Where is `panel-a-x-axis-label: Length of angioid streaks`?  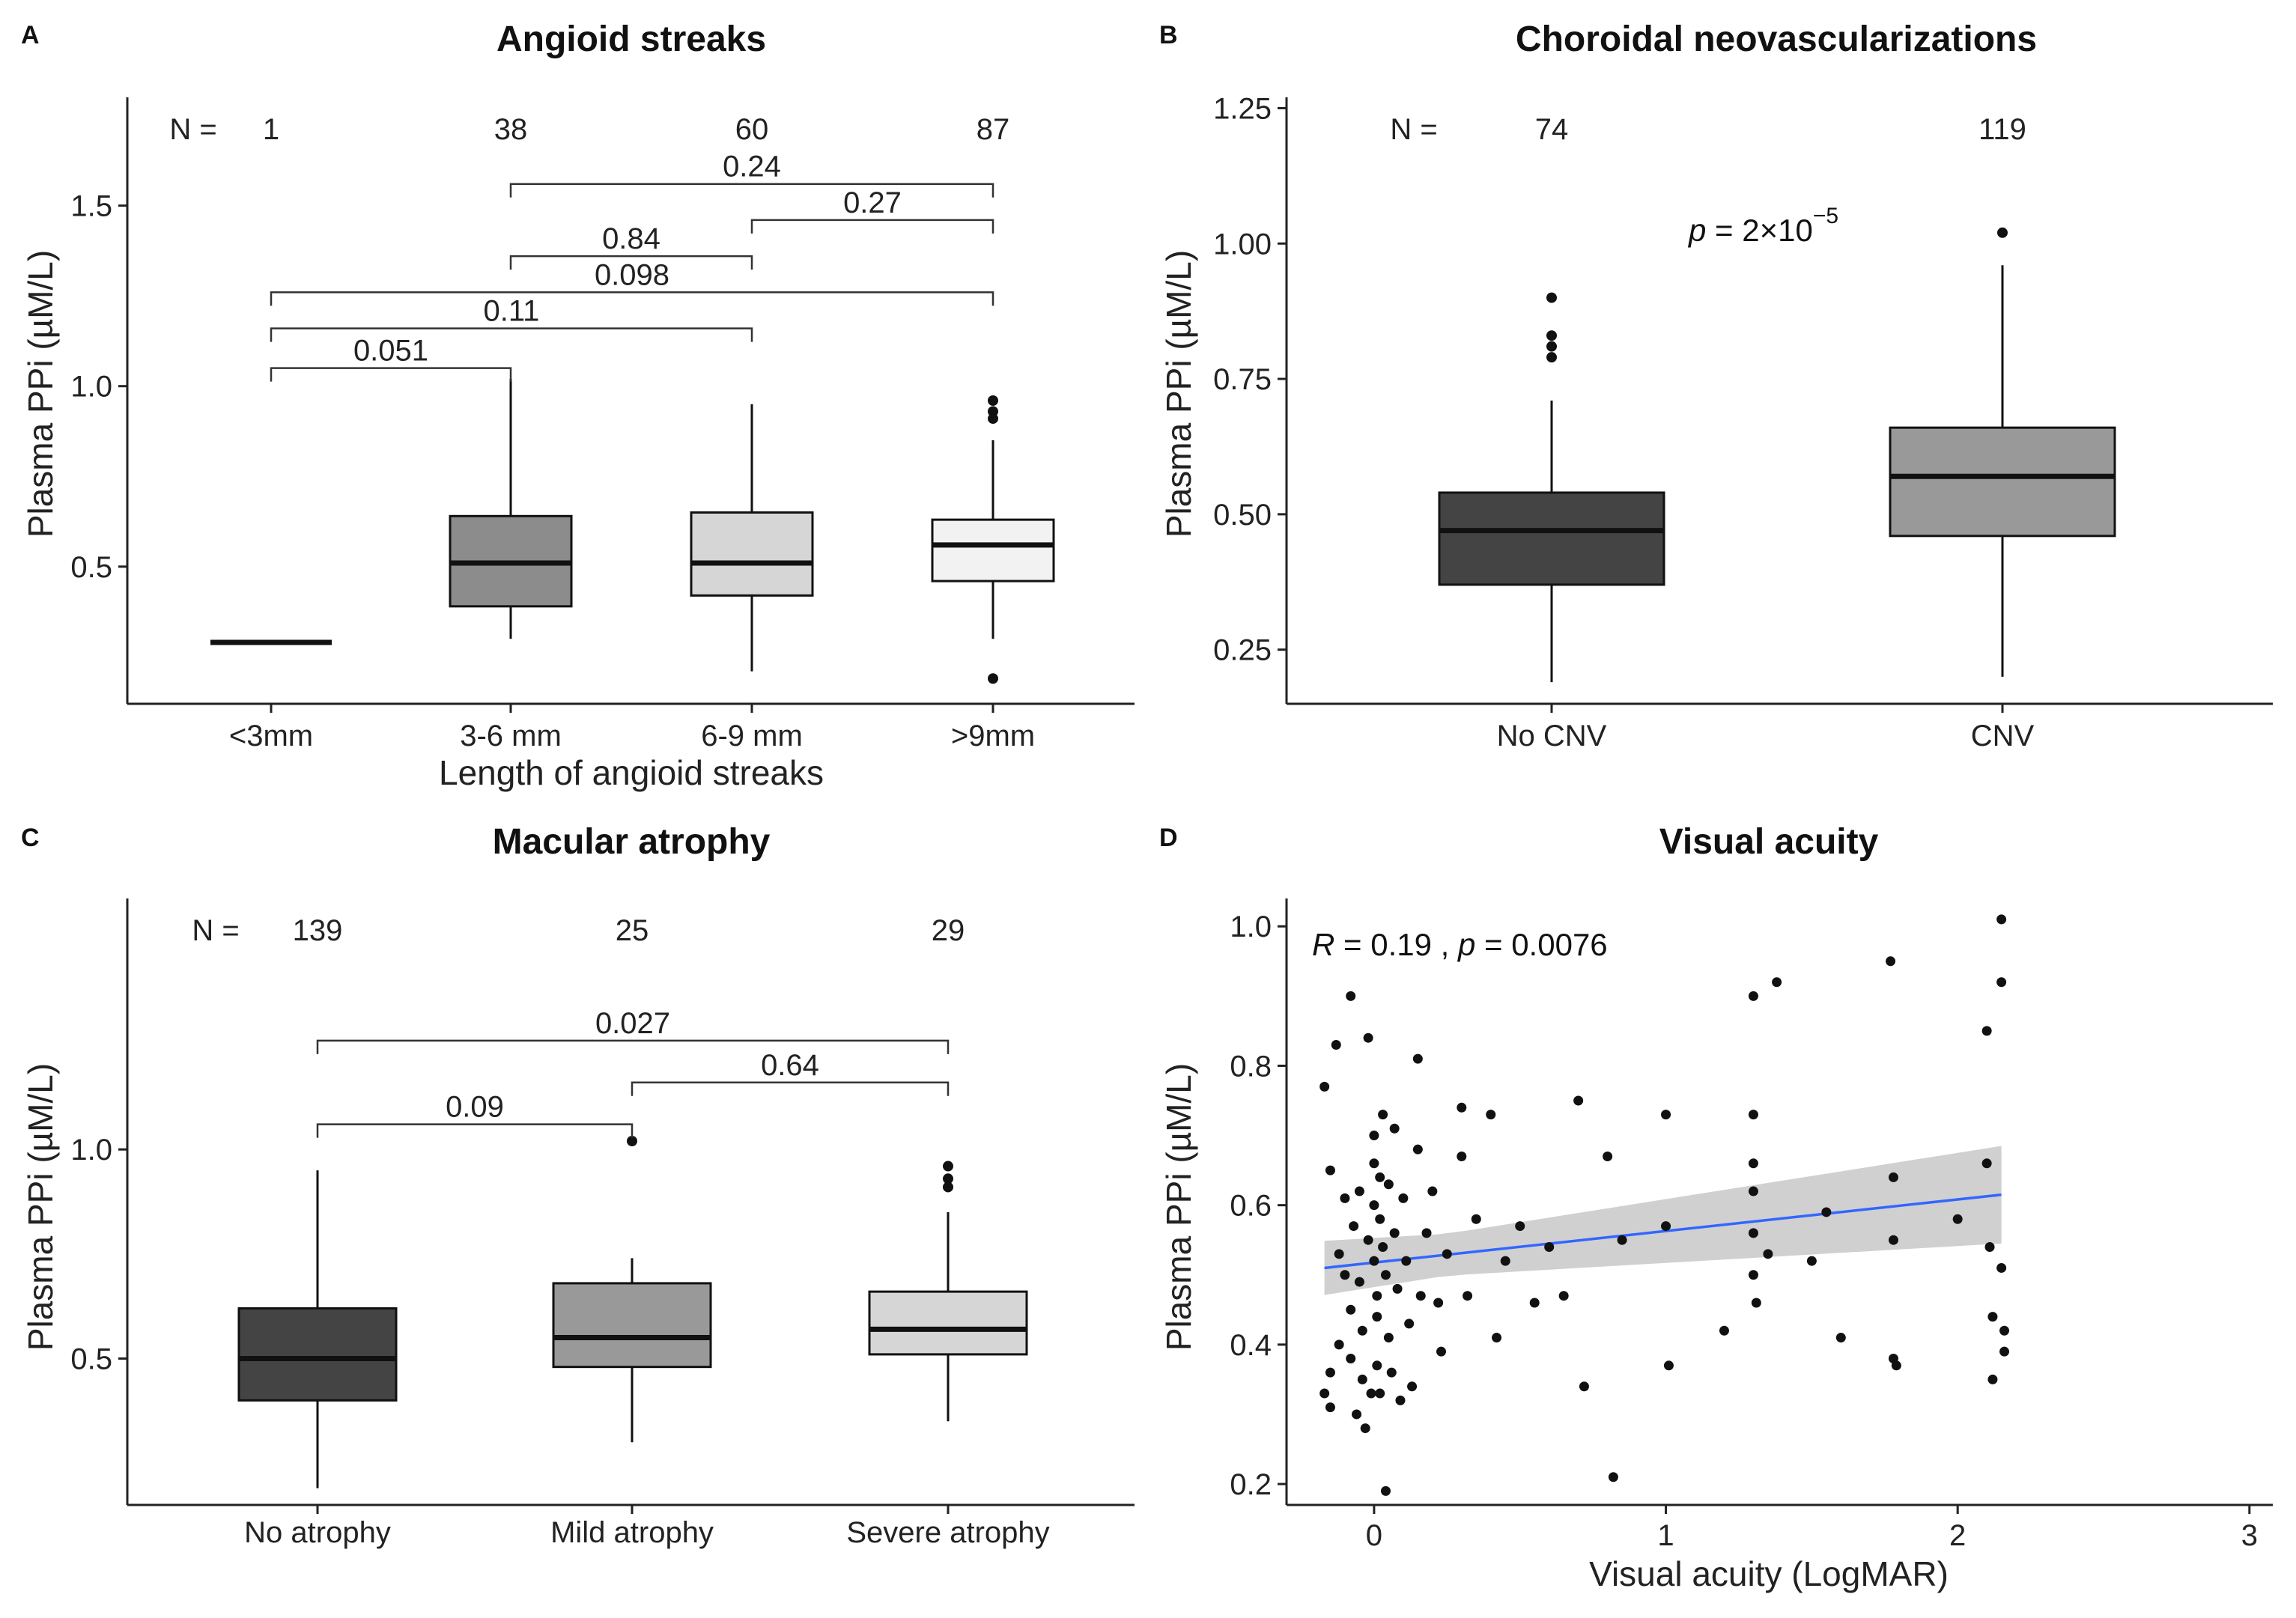
panel-a-x-axis-label: Length of angioid streaks is located at coordinates (631, 772).